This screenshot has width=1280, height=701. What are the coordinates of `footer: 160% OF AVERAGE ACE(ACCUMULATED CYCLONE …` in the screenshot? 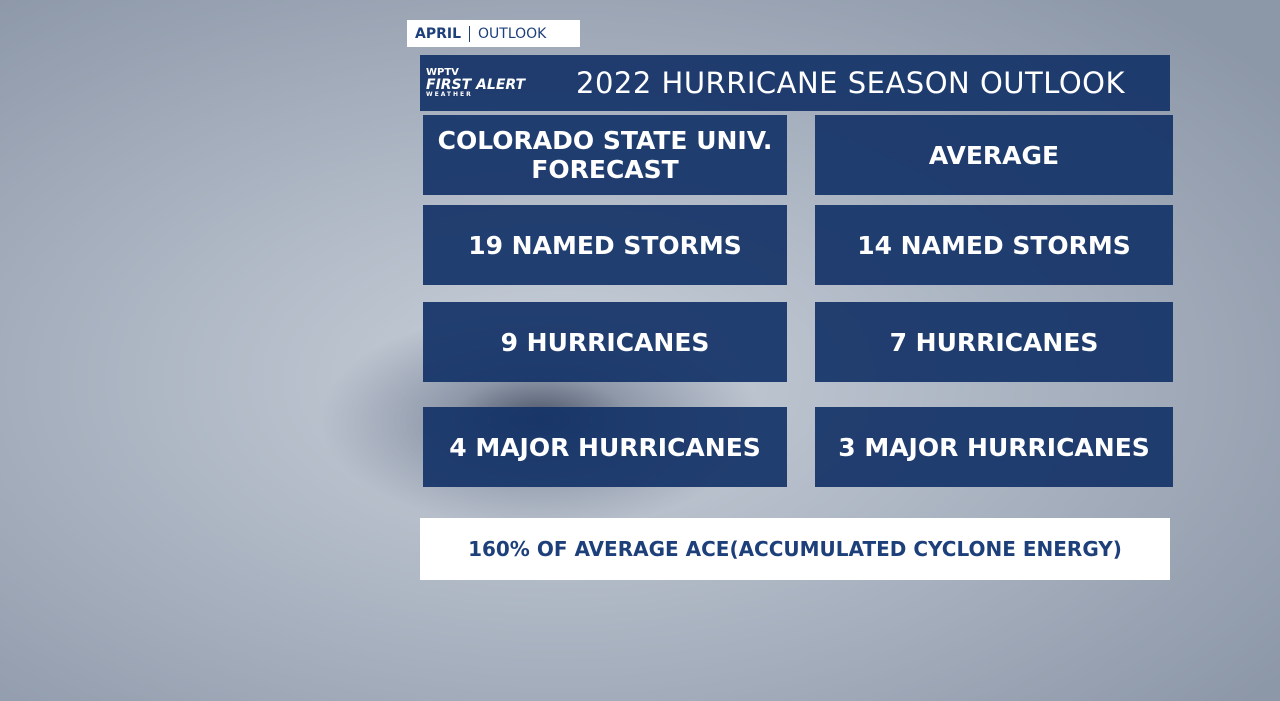 It's located at (795, 549).